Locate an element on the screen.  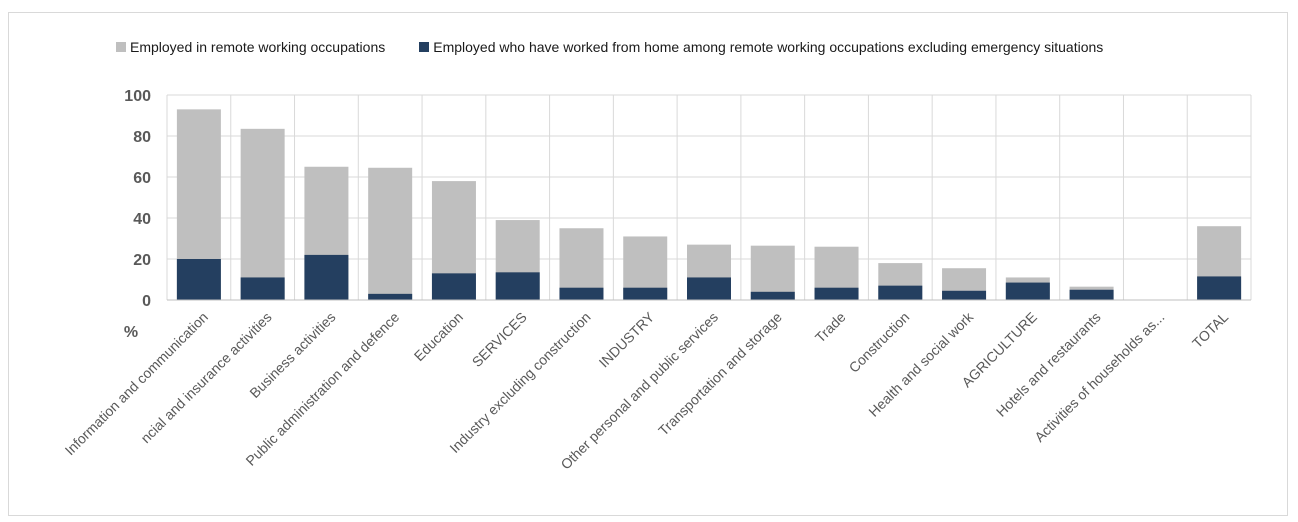
legend-swatch-navy is located at coordinates (424, 47).